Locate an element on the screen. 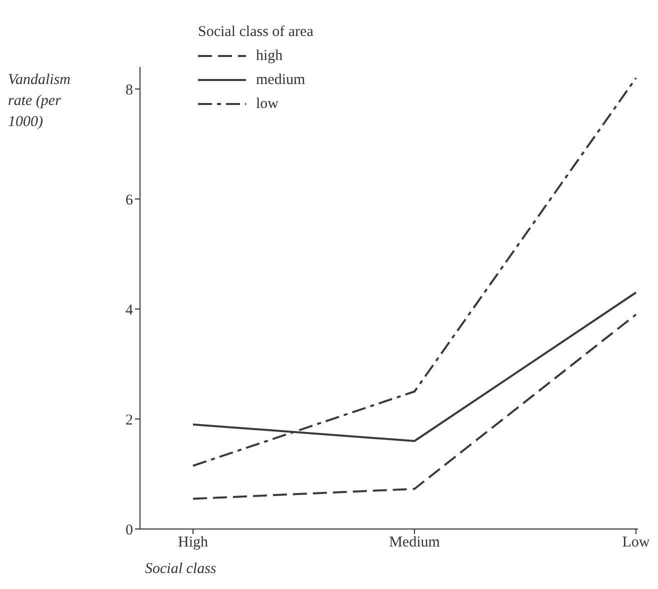 This screenshot has height=589, width=658. x-tick-label: Medium is located at coordinates (414, 542).